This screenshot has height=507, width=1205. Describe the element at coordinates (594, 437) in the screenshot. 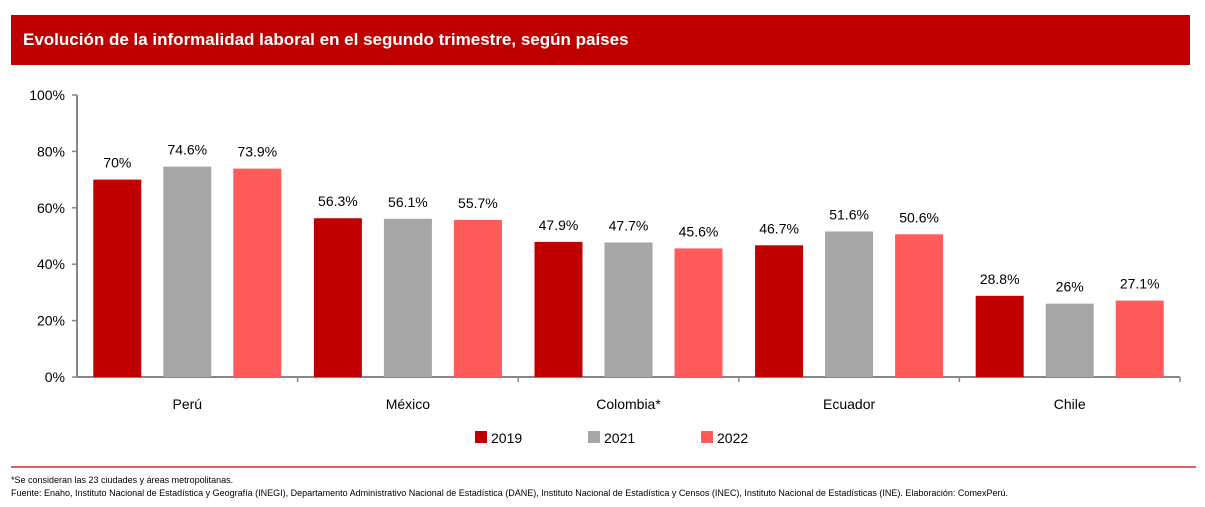

I see `legend-swatch-2021` at that location.